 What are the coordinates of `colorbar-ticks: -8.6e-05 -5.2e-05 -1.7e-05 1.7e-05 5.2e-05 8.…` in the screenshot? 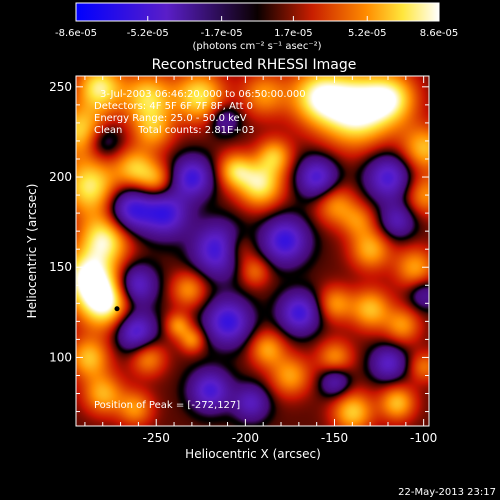 It's located at (256, 27).